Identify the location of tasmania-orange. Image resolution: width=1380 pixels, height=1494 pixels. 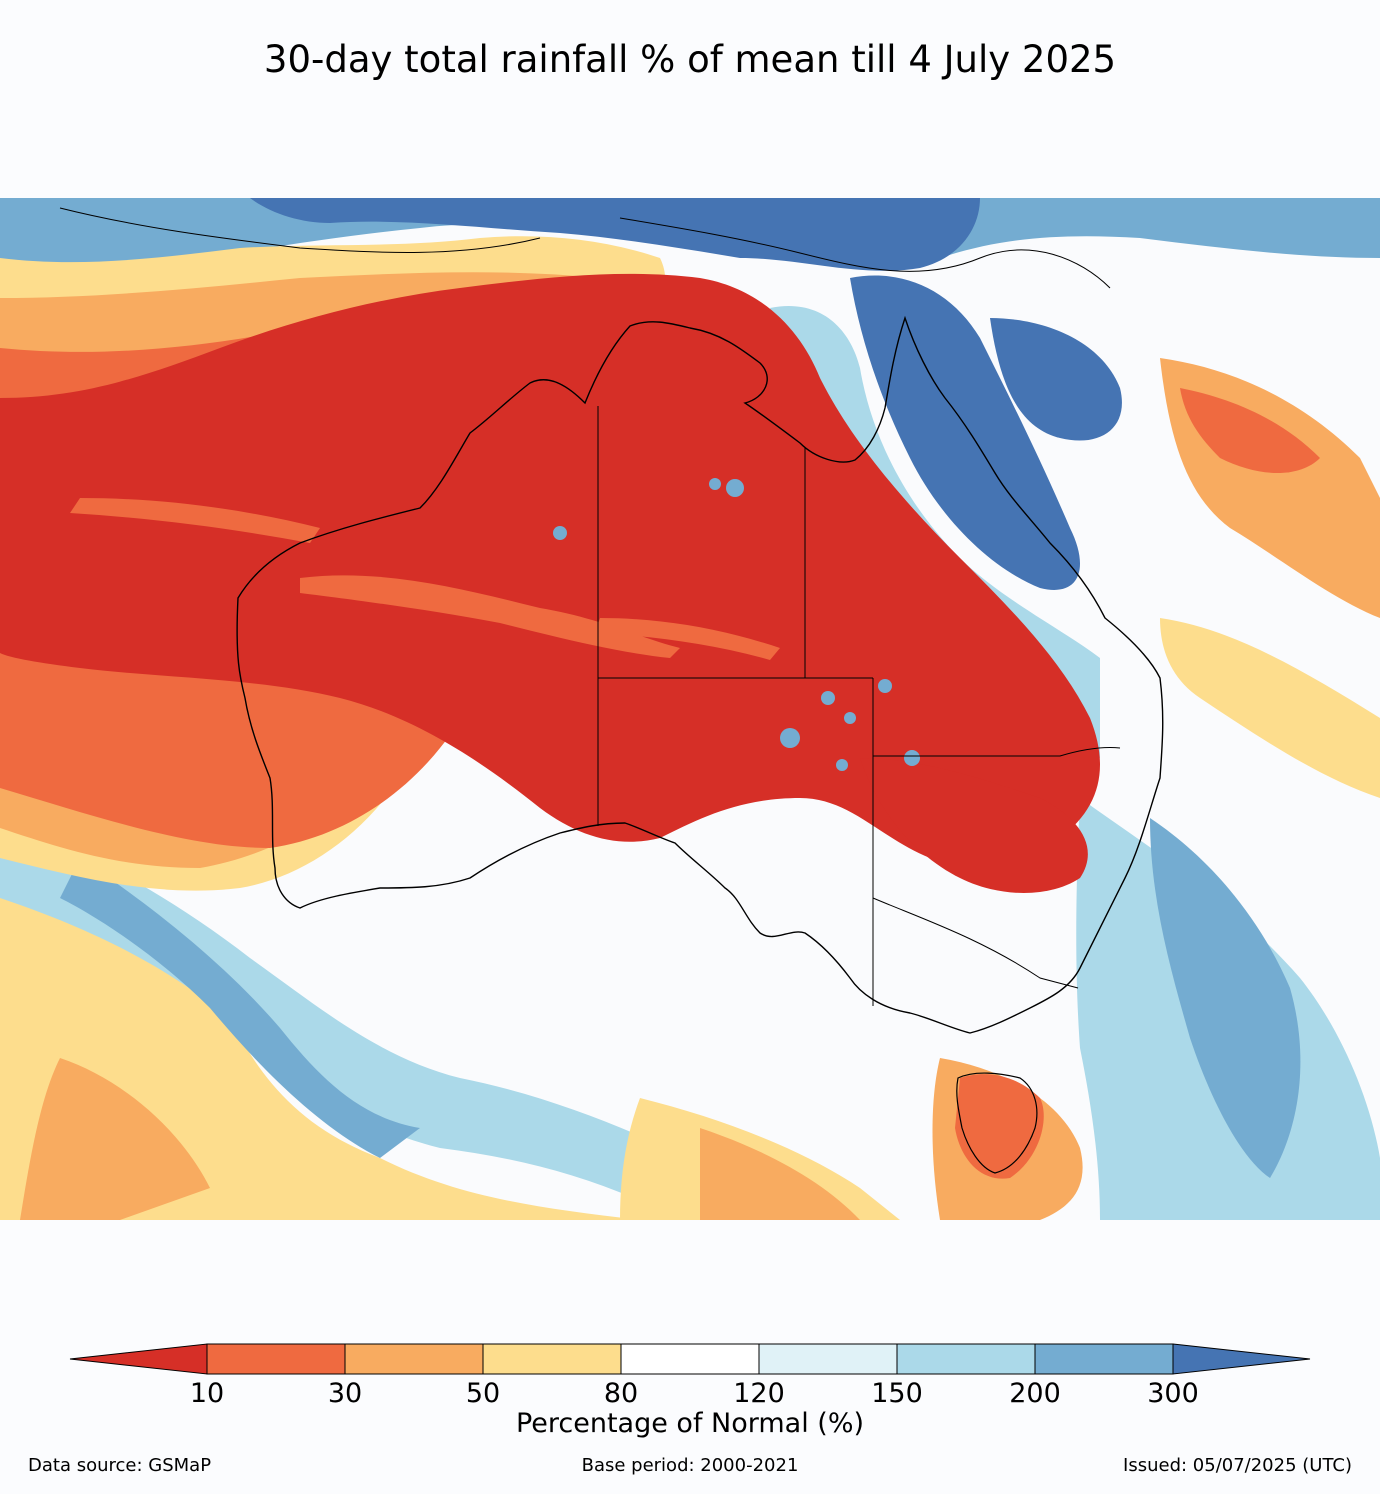
(999, 1126).